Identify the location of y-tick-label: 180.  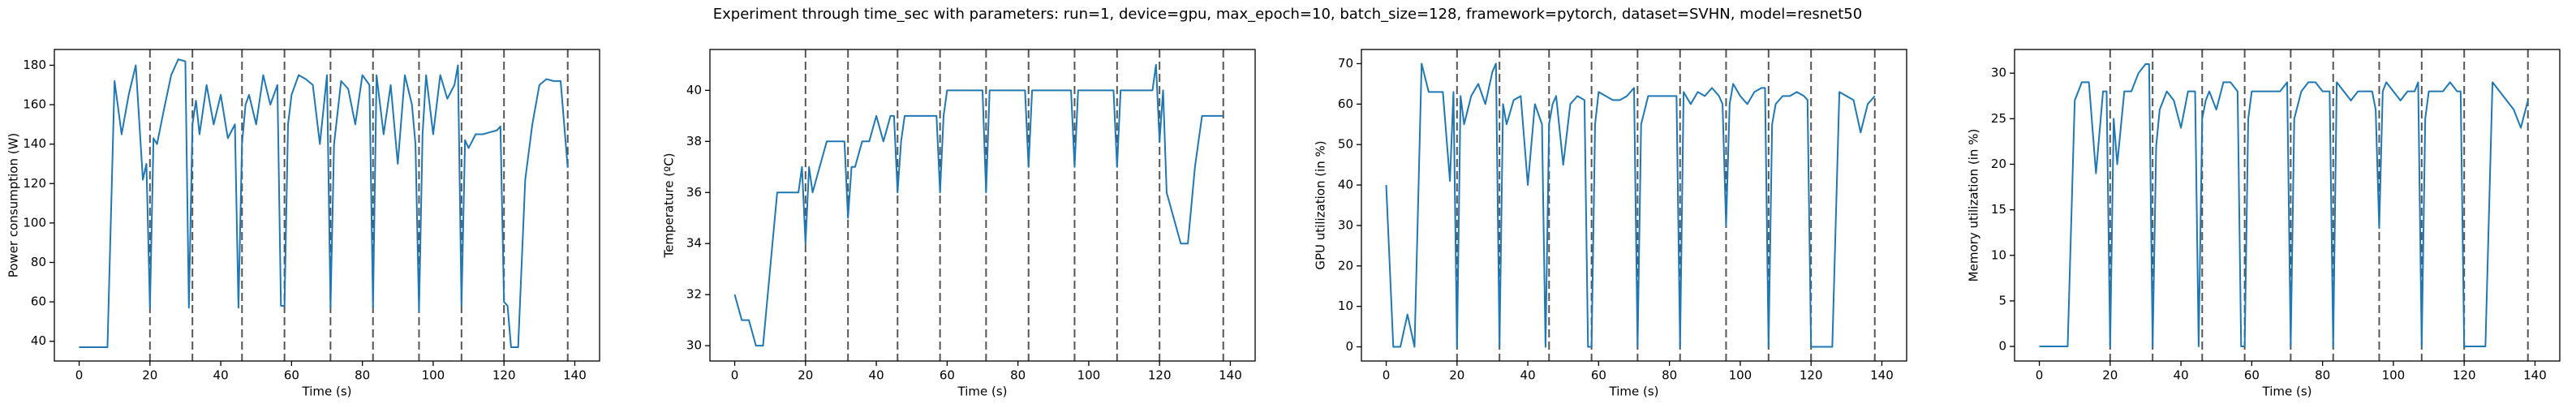
(34, 65).